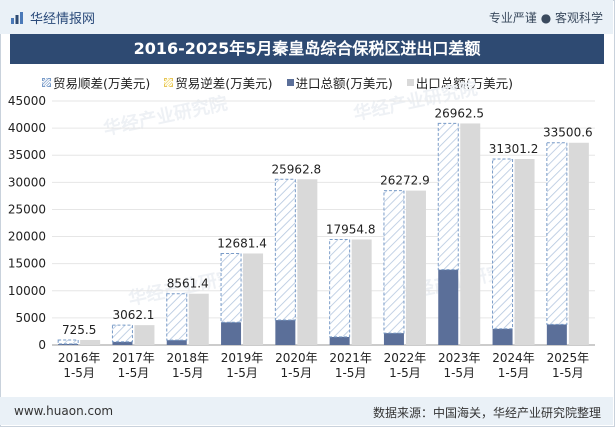 The image size is (615, 427). What do you see at coordinates (46, 82) in the screenshot?
I see `legend-swatch-surplus` at bounding box center [46, 82].